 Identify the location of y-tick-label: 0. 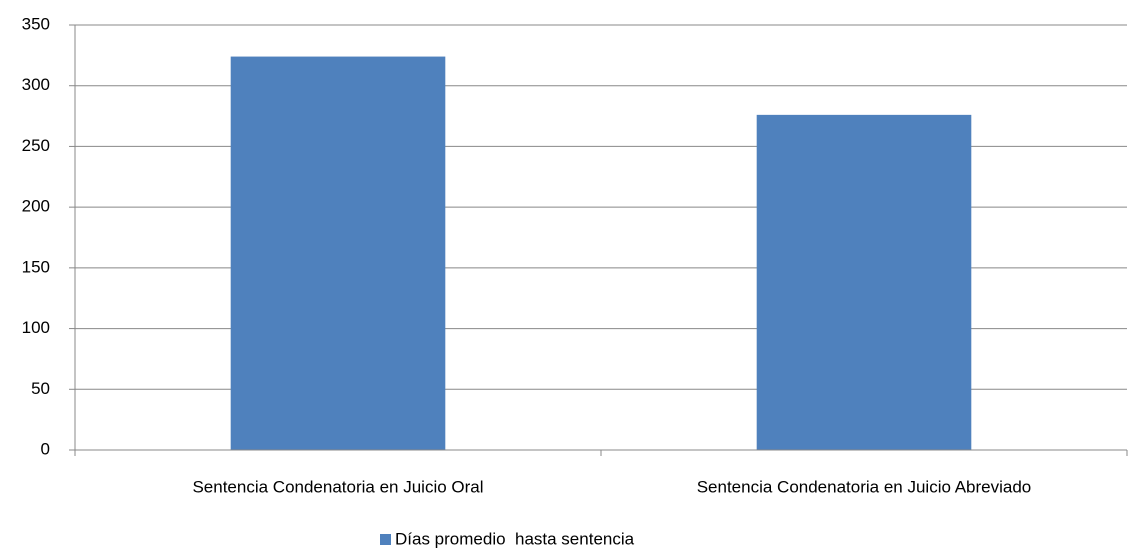
(45, 448).